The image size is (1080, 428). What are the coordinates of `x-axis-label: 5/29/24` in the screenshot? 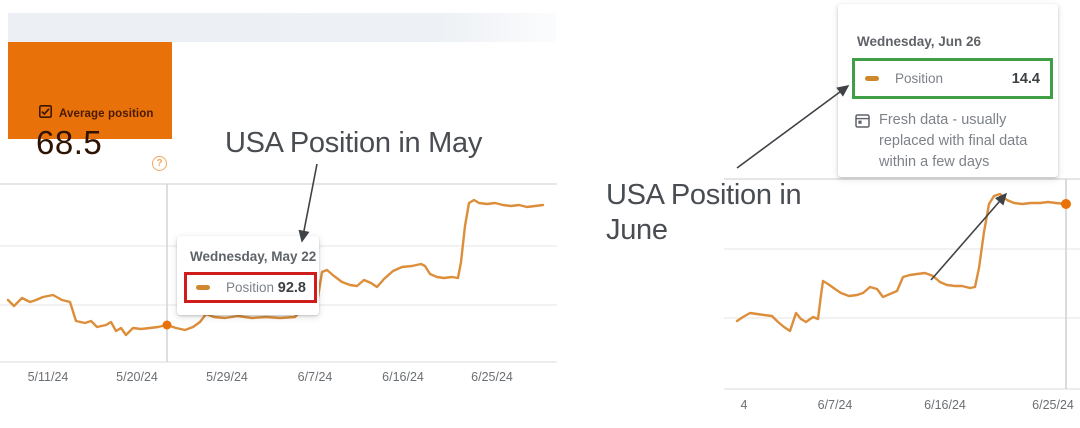 It's located at (227, 377).